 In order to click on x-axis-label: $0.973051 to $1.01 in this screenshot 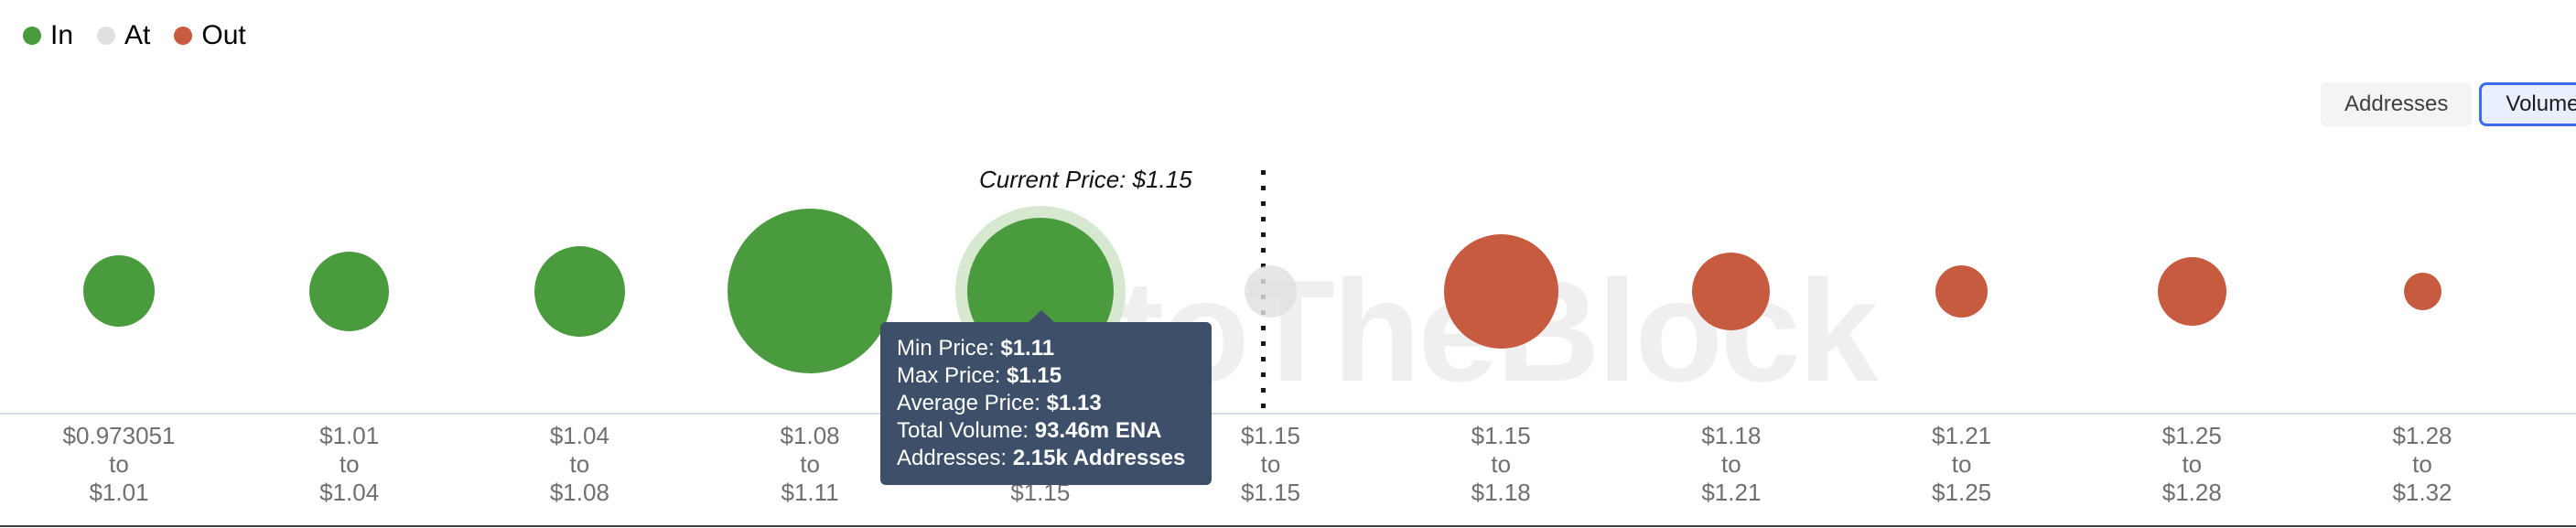, I will do `click(119, 464)`.